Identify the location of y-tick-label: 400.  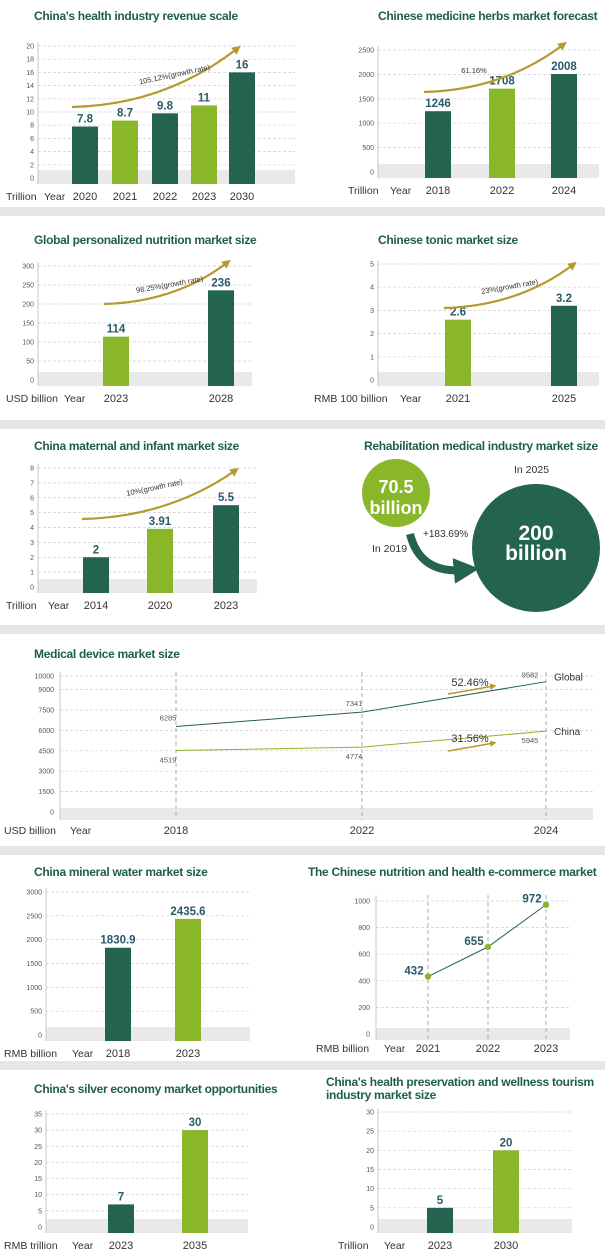
(364, 981).